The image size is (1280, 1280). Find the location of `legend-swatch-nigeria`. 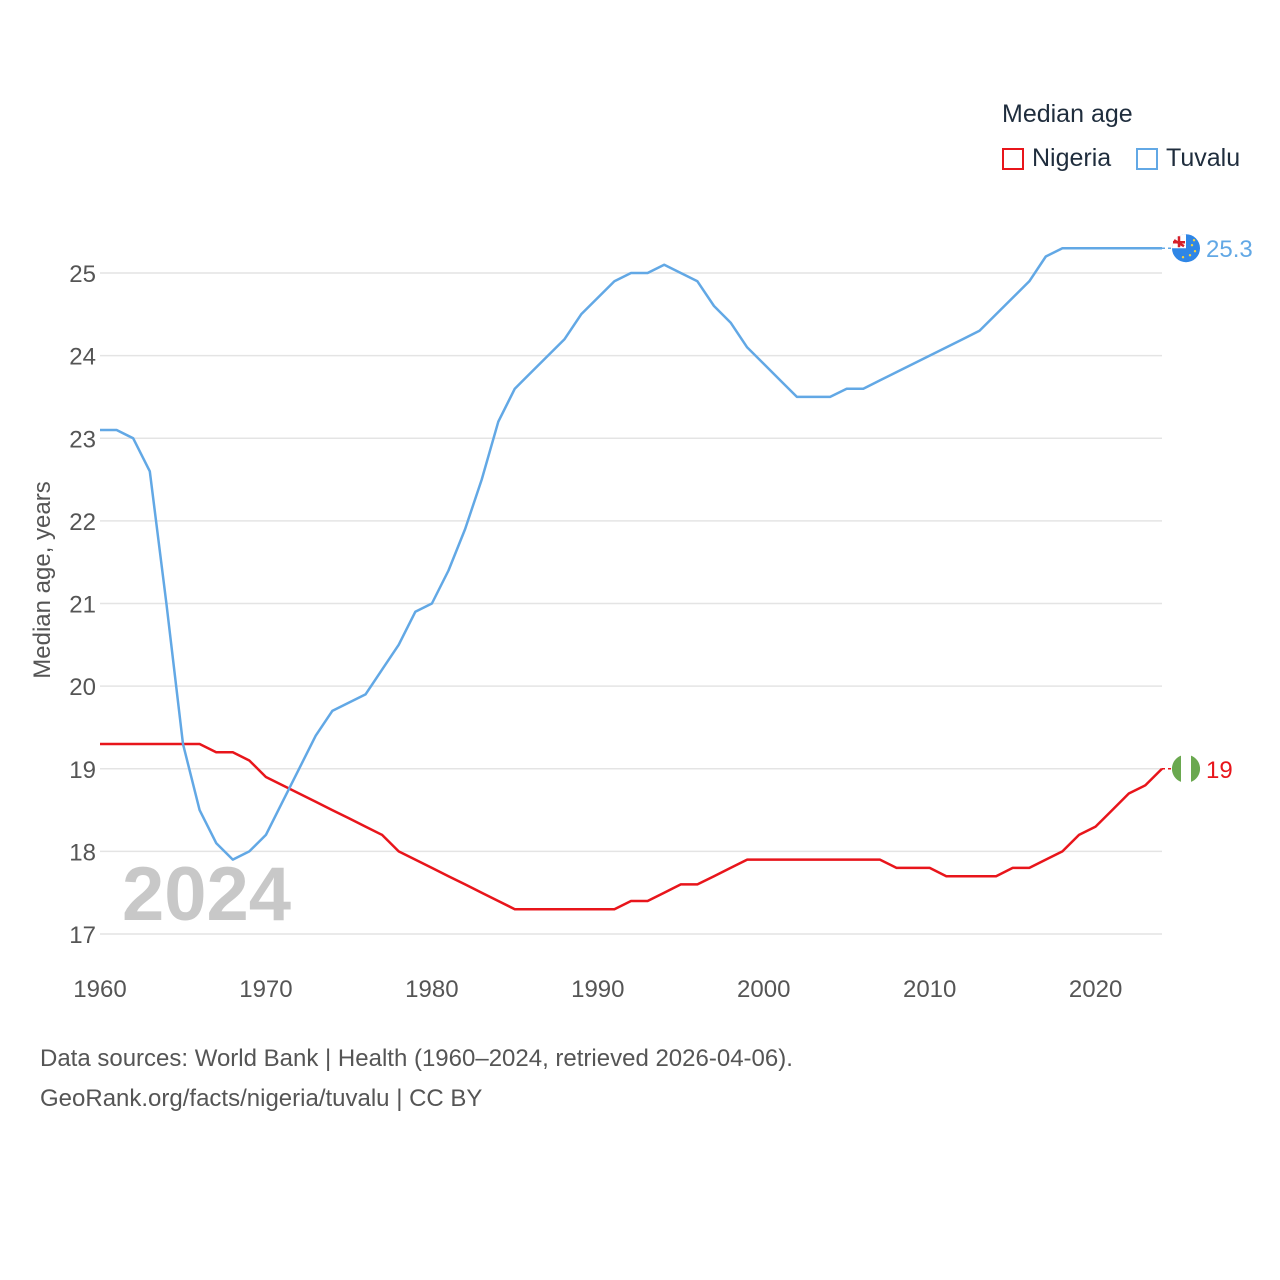

legend-swatch-nigeria is located at coordinates (1013, 158).